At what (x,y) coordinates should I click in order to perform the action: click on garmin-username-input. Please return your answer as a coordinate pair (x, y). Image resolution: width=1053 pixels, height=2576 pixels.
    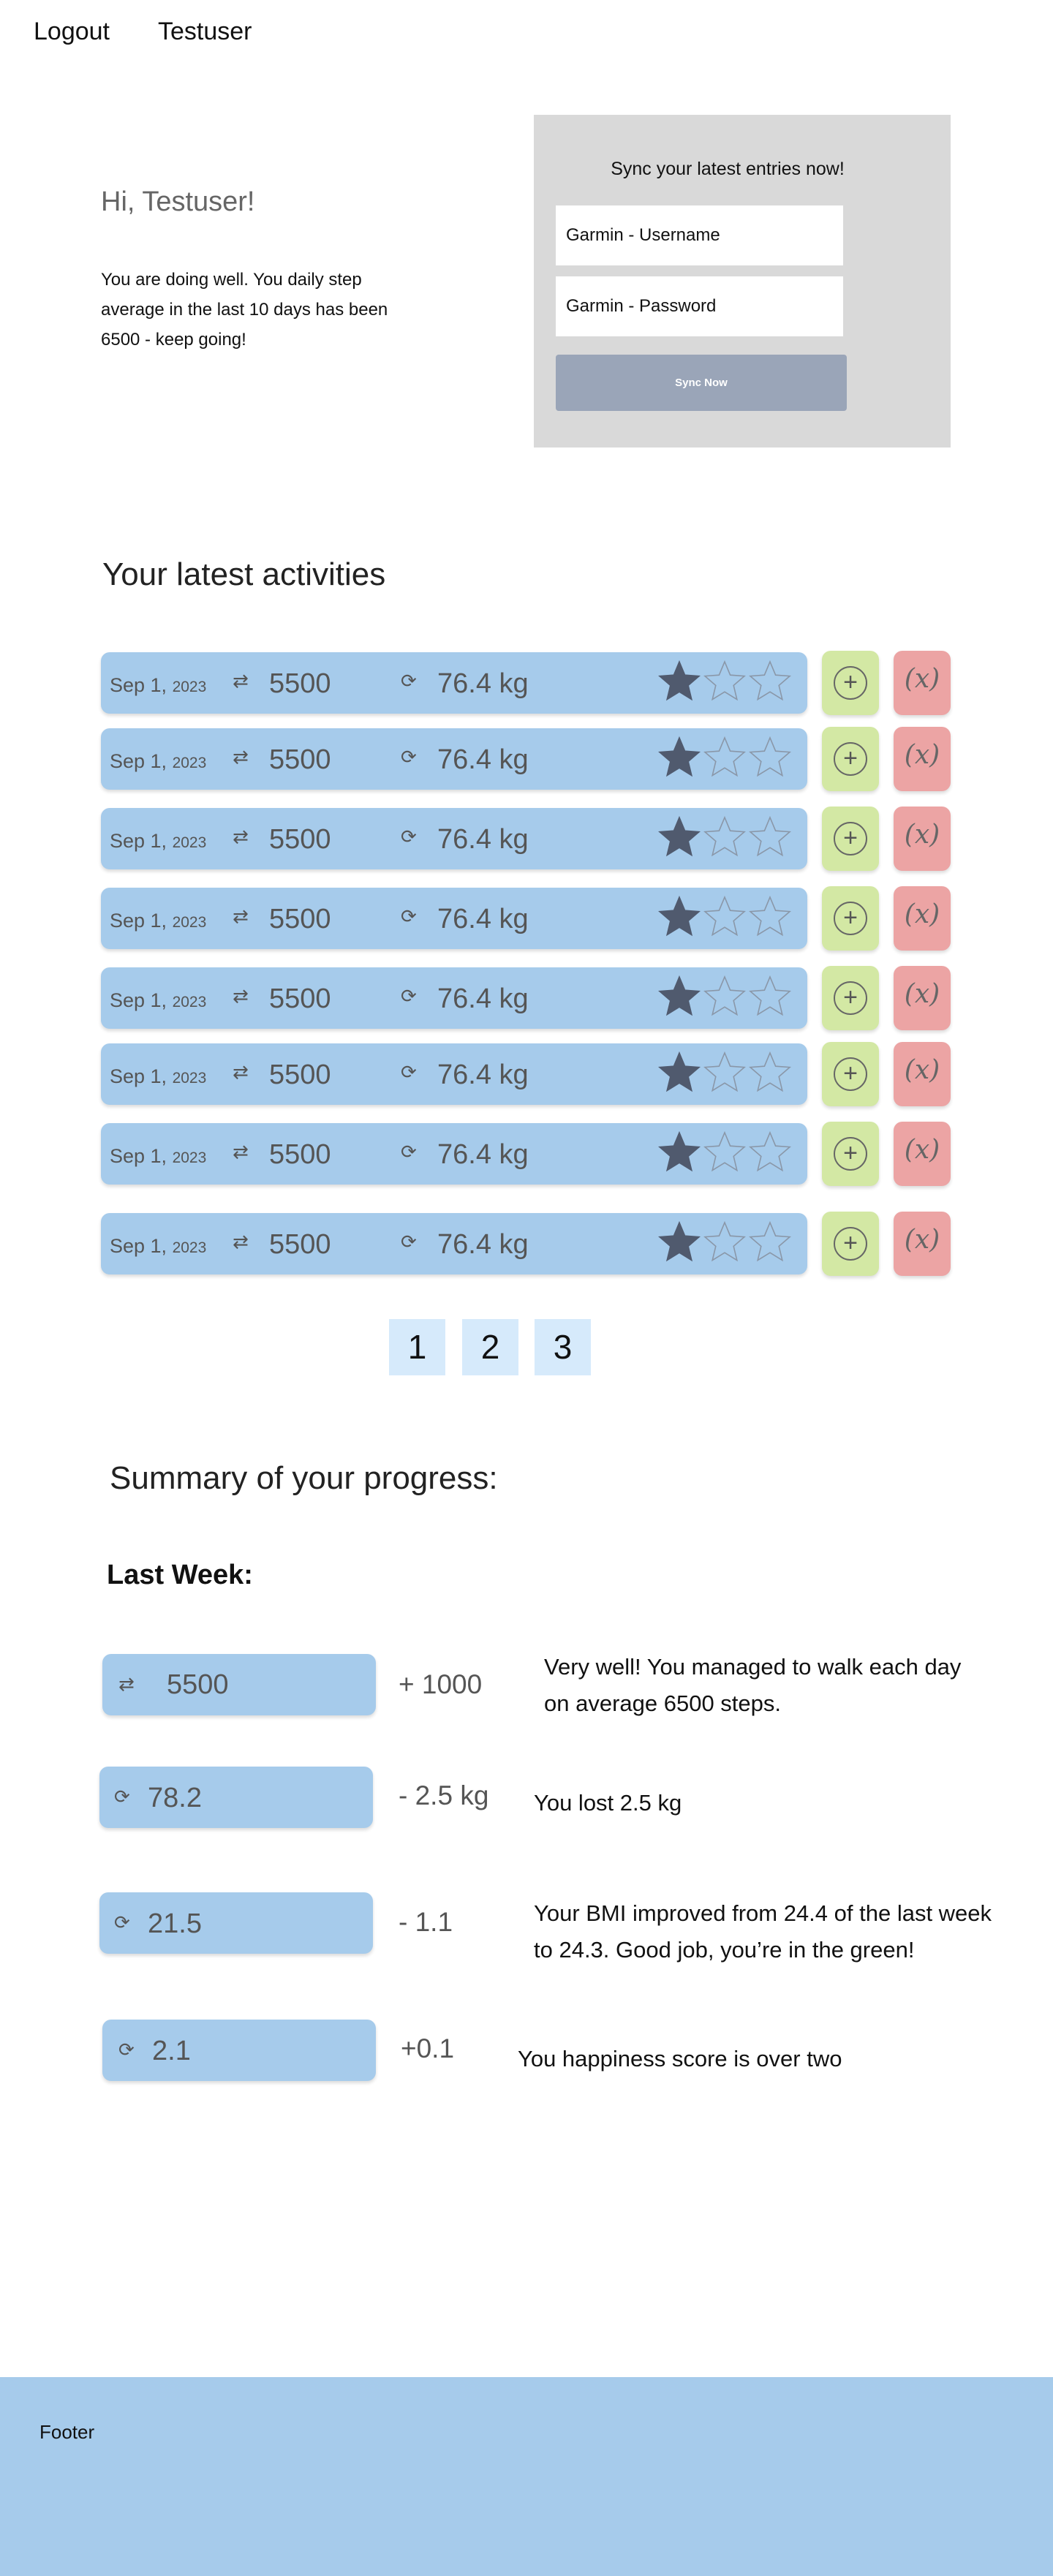
    Looking at the image, I should click on (699, 235).